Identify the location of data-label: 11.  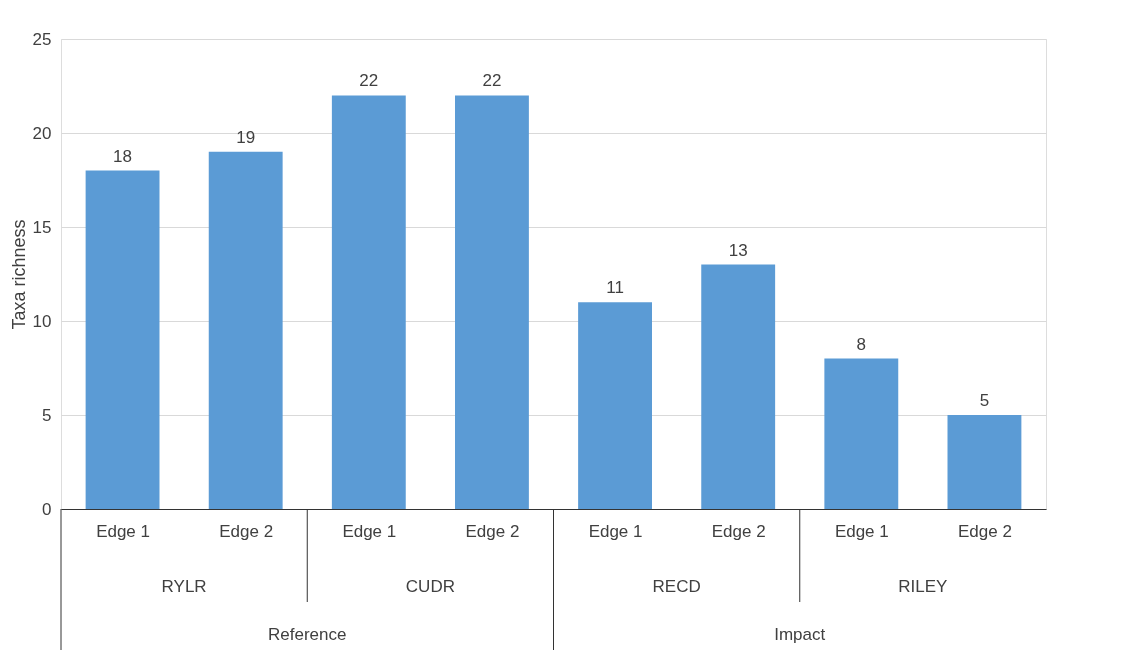
(615, 288).